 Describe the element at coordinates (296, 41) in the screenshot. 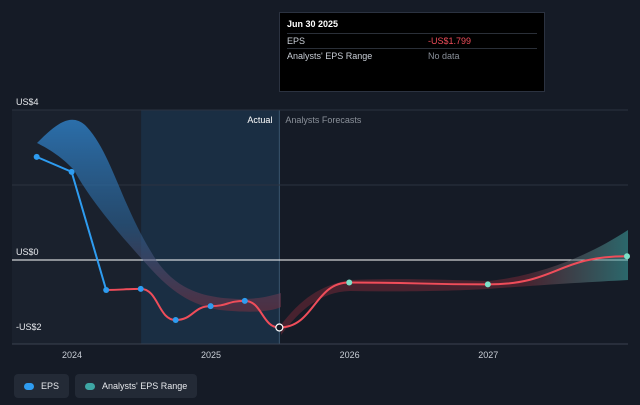

I see `tooltip-eps-label: EPS` at that location.